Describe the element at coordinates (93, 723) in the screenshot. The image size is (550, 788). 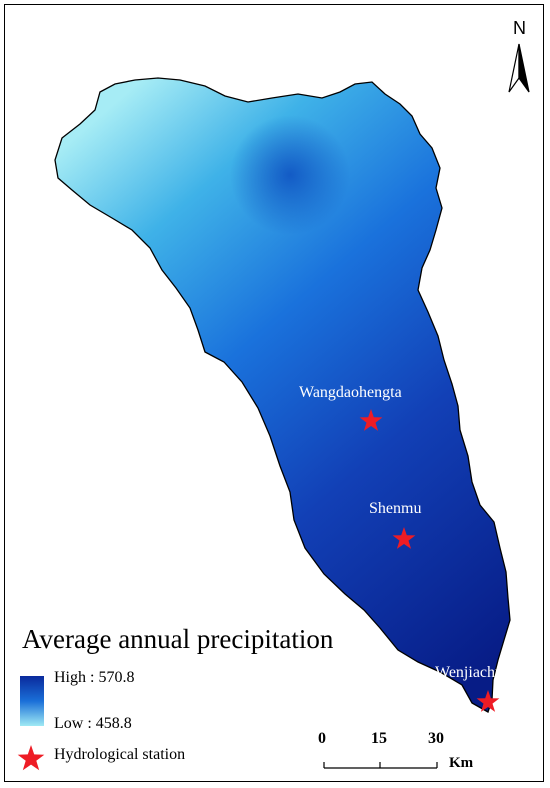
I see `legend-low-label: Low : 458.8` at that location.